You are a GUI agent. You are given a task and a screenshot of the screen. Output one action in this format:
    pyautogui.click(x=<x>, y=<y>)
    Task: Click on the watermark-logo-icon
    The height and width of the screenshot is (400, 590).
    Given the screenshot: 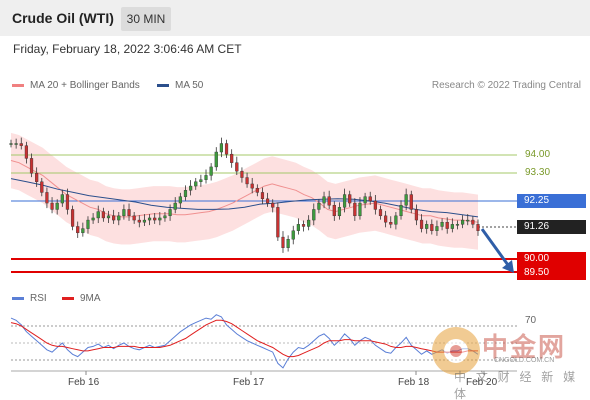 What is the action you would take?
    pyautogui.click(x=456, y=351)
    